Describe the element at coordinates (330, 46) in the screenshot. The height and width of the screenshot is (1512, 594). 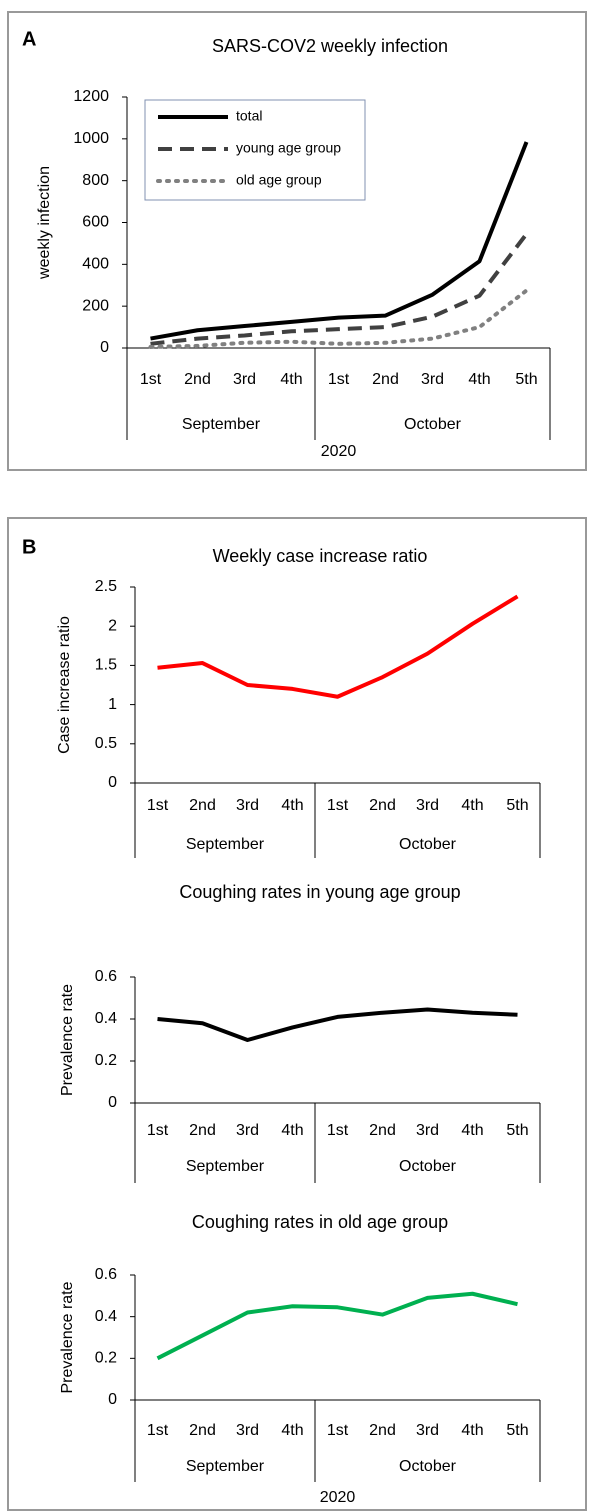
I see `chart-title: SARS-COV2 weekly infection` at that location.